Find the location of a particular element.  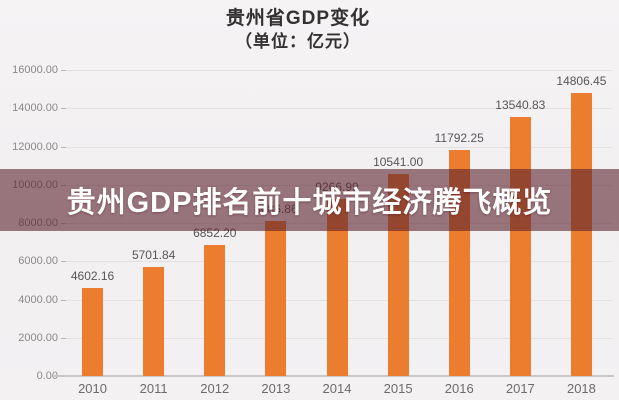

x-axis-label-2012: 2012 is located at coordinates (215, 388).